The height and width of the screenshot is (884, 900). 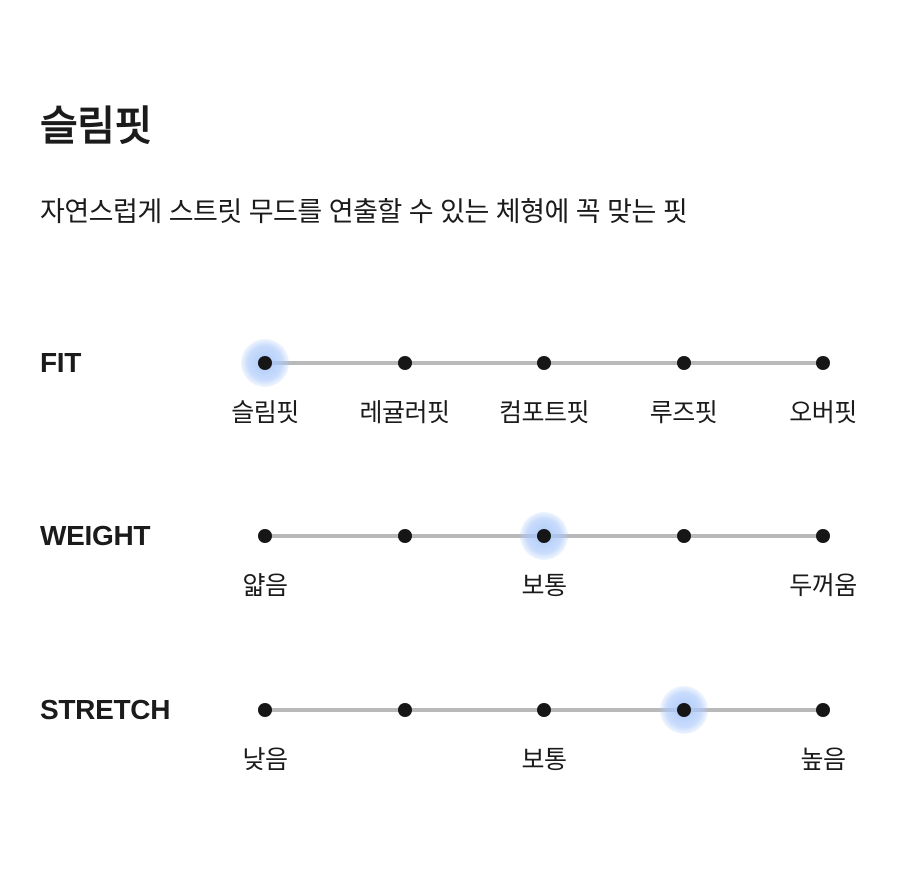 I want to click on scale-row-fit: FIT 슬림핏 레귤러핏 컴포트핏 루즈핏 오버핏, so click(x=450, y=396).